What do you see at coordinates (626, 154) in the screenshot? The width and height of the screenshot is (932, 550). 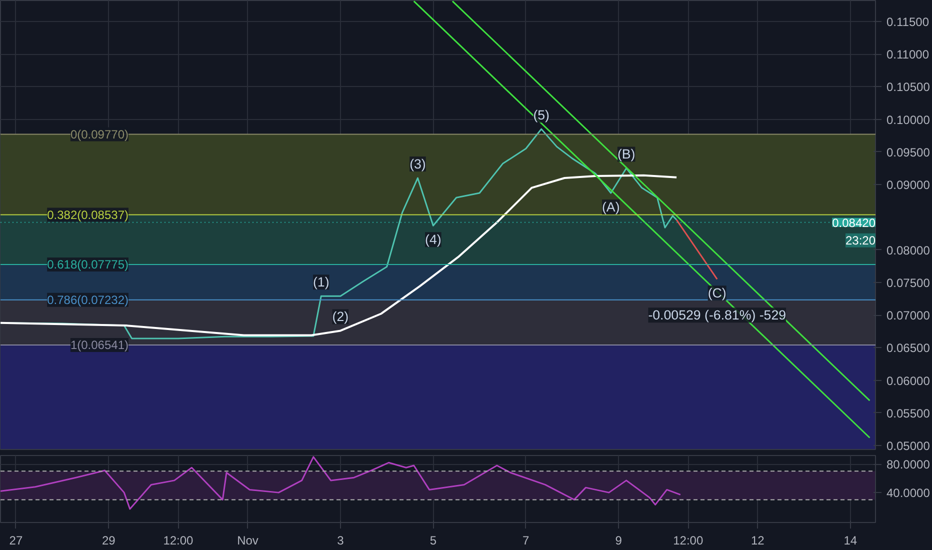 I see `annotation: (B)` at bounding box center [626, 154].